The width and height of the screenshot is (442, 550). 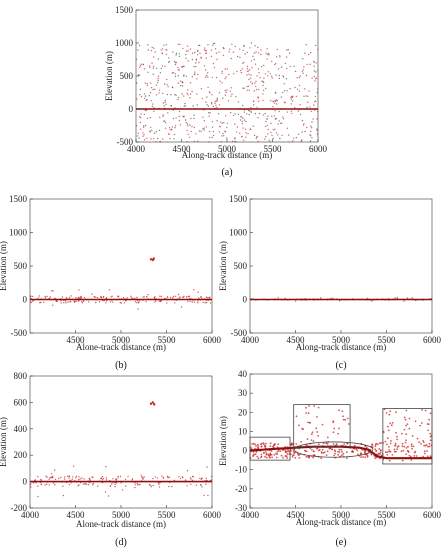 I want to click on x-tick-label: 4000, so click(x=30, y=515).